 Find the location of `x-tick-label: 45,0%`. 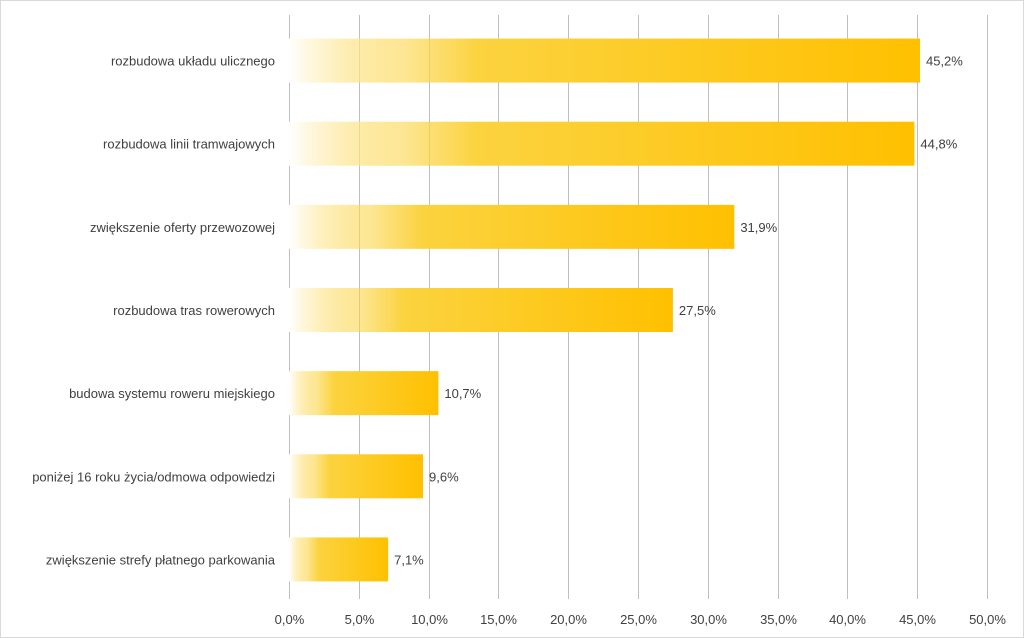

x-tick-label: 45,0% is located at coordinates (917, 619).